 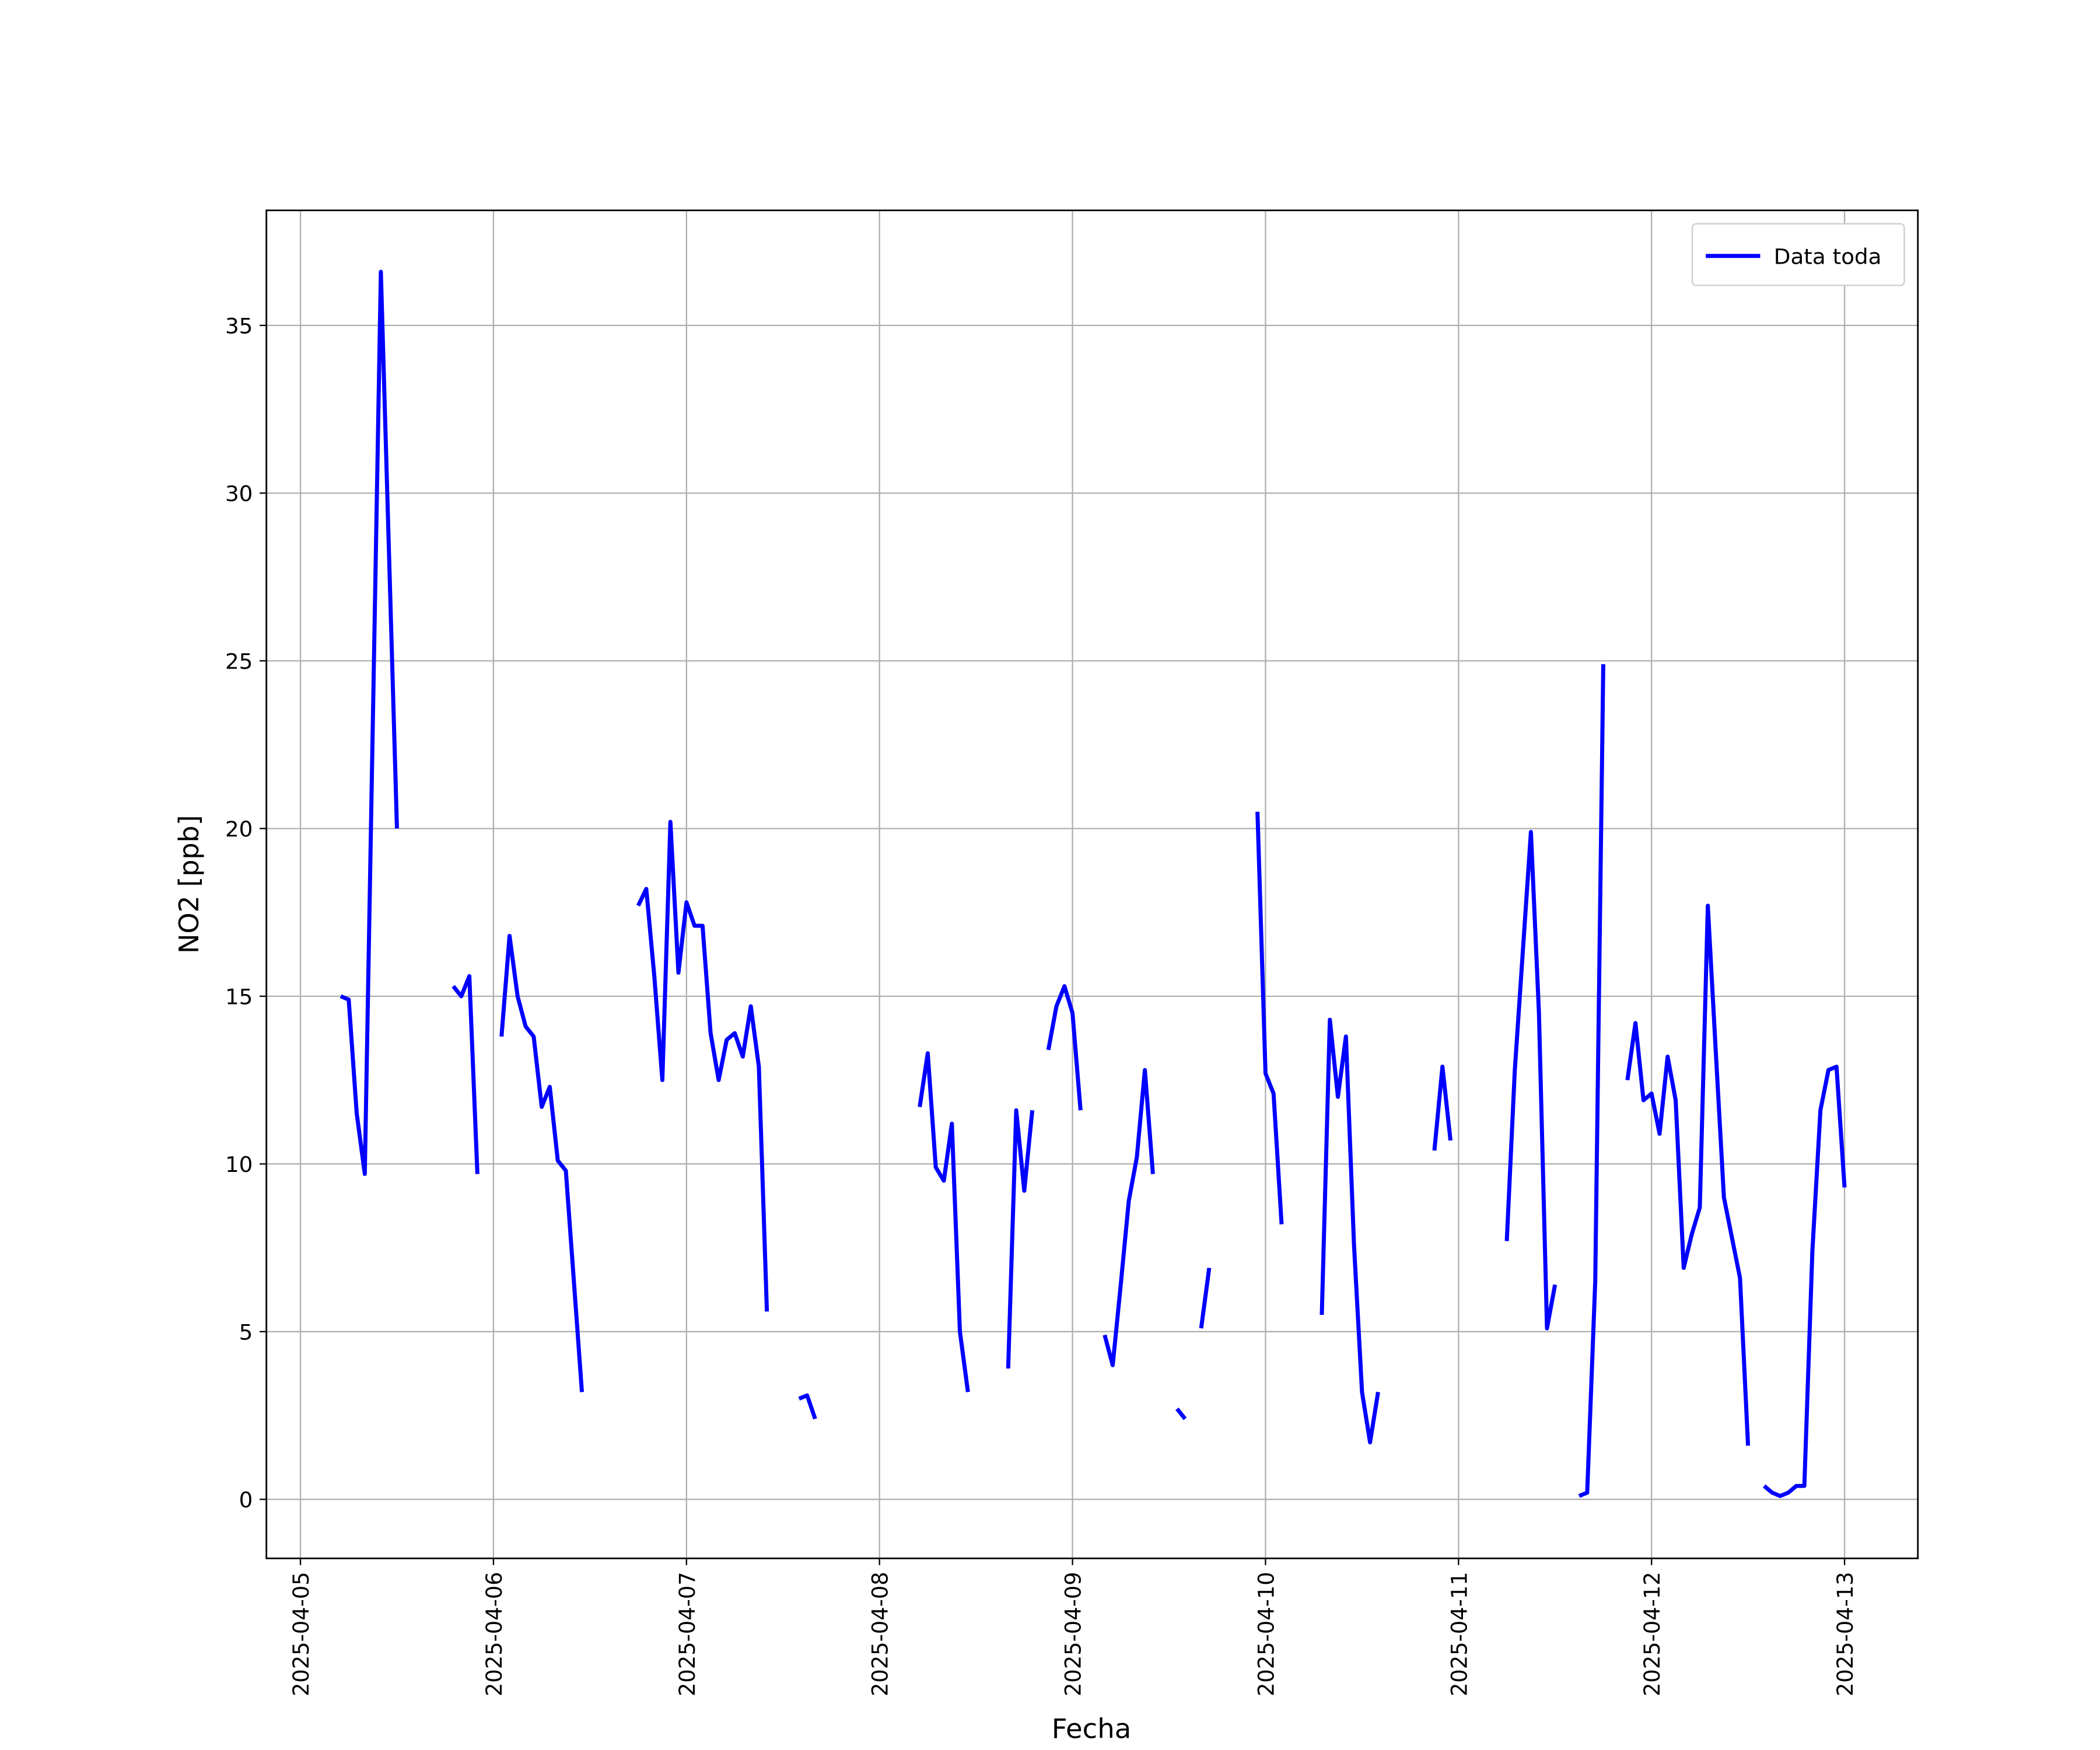 What do you see at coordinates (239, 829) in the screenshot?
I see `y-tick-label: 20` at bounding box center [239, 829].